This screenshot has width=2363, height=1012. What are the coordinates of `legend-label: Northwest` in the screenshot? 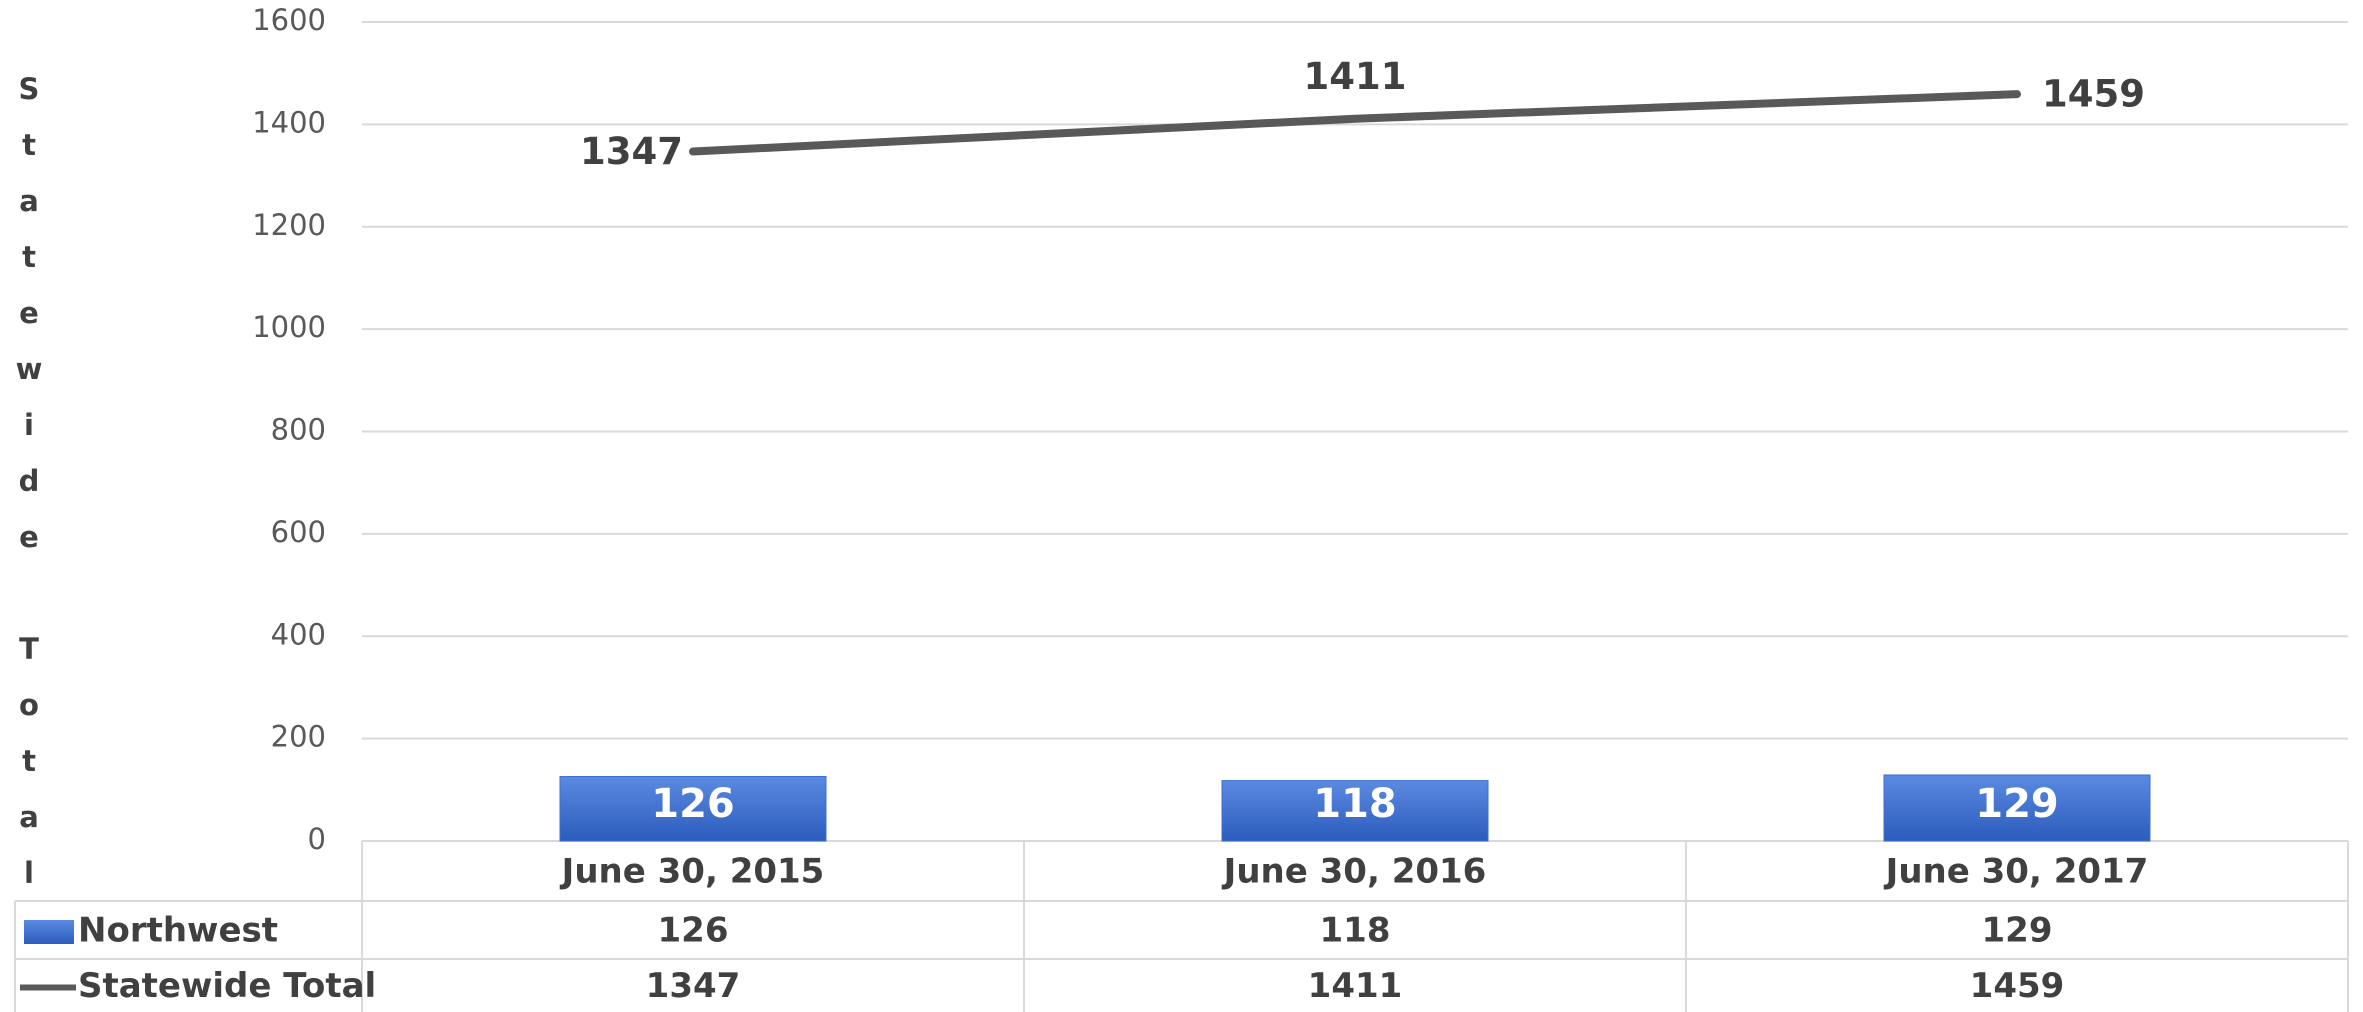 It's located at (178, 931).